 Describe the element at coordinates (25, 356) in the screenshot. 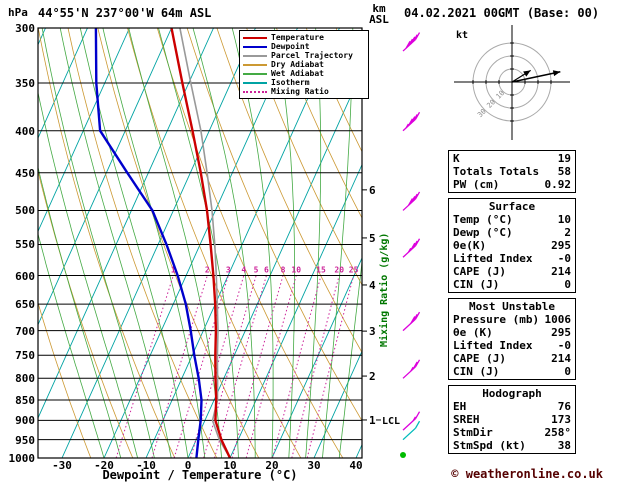

I see `pressure-label: 750` at that location.